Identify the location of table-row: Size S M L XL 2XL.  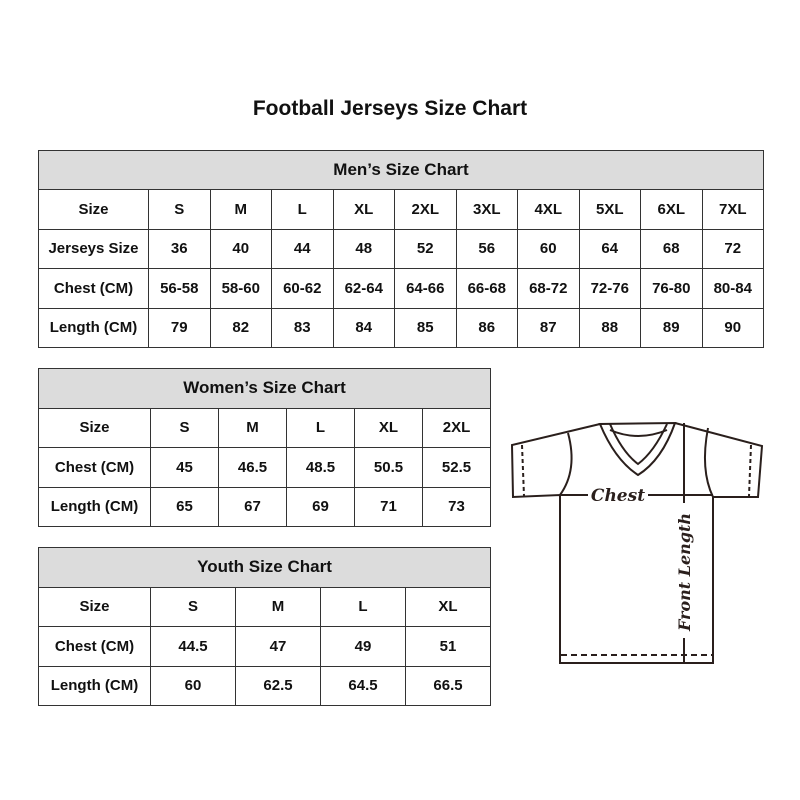
(264, 427).